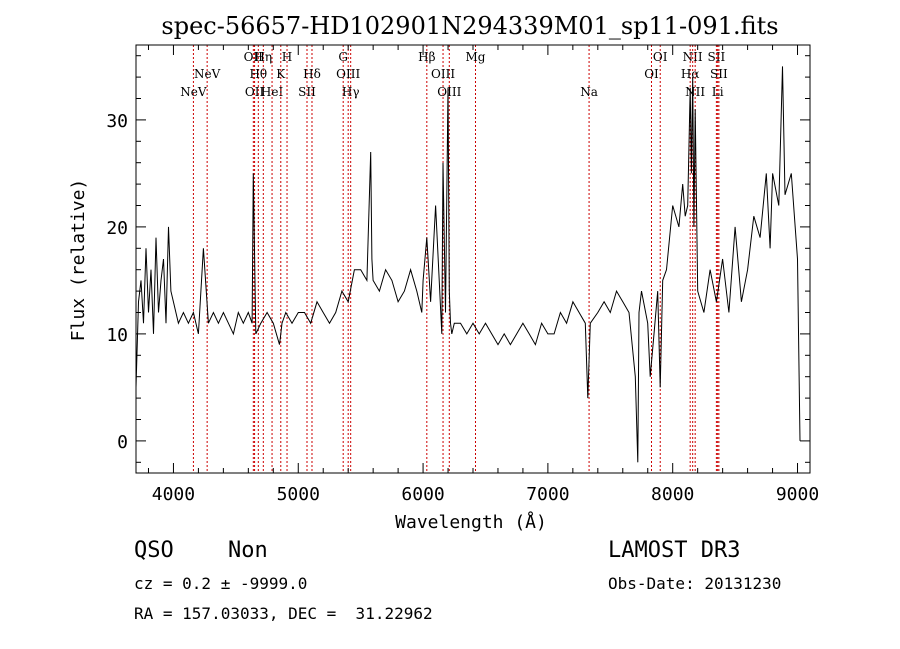 The width and height of the screenshot is (900, 649). Describe the element at coordinates (351, 92) in the screenshot. I see `line-marker-label: Hγ` at that location.